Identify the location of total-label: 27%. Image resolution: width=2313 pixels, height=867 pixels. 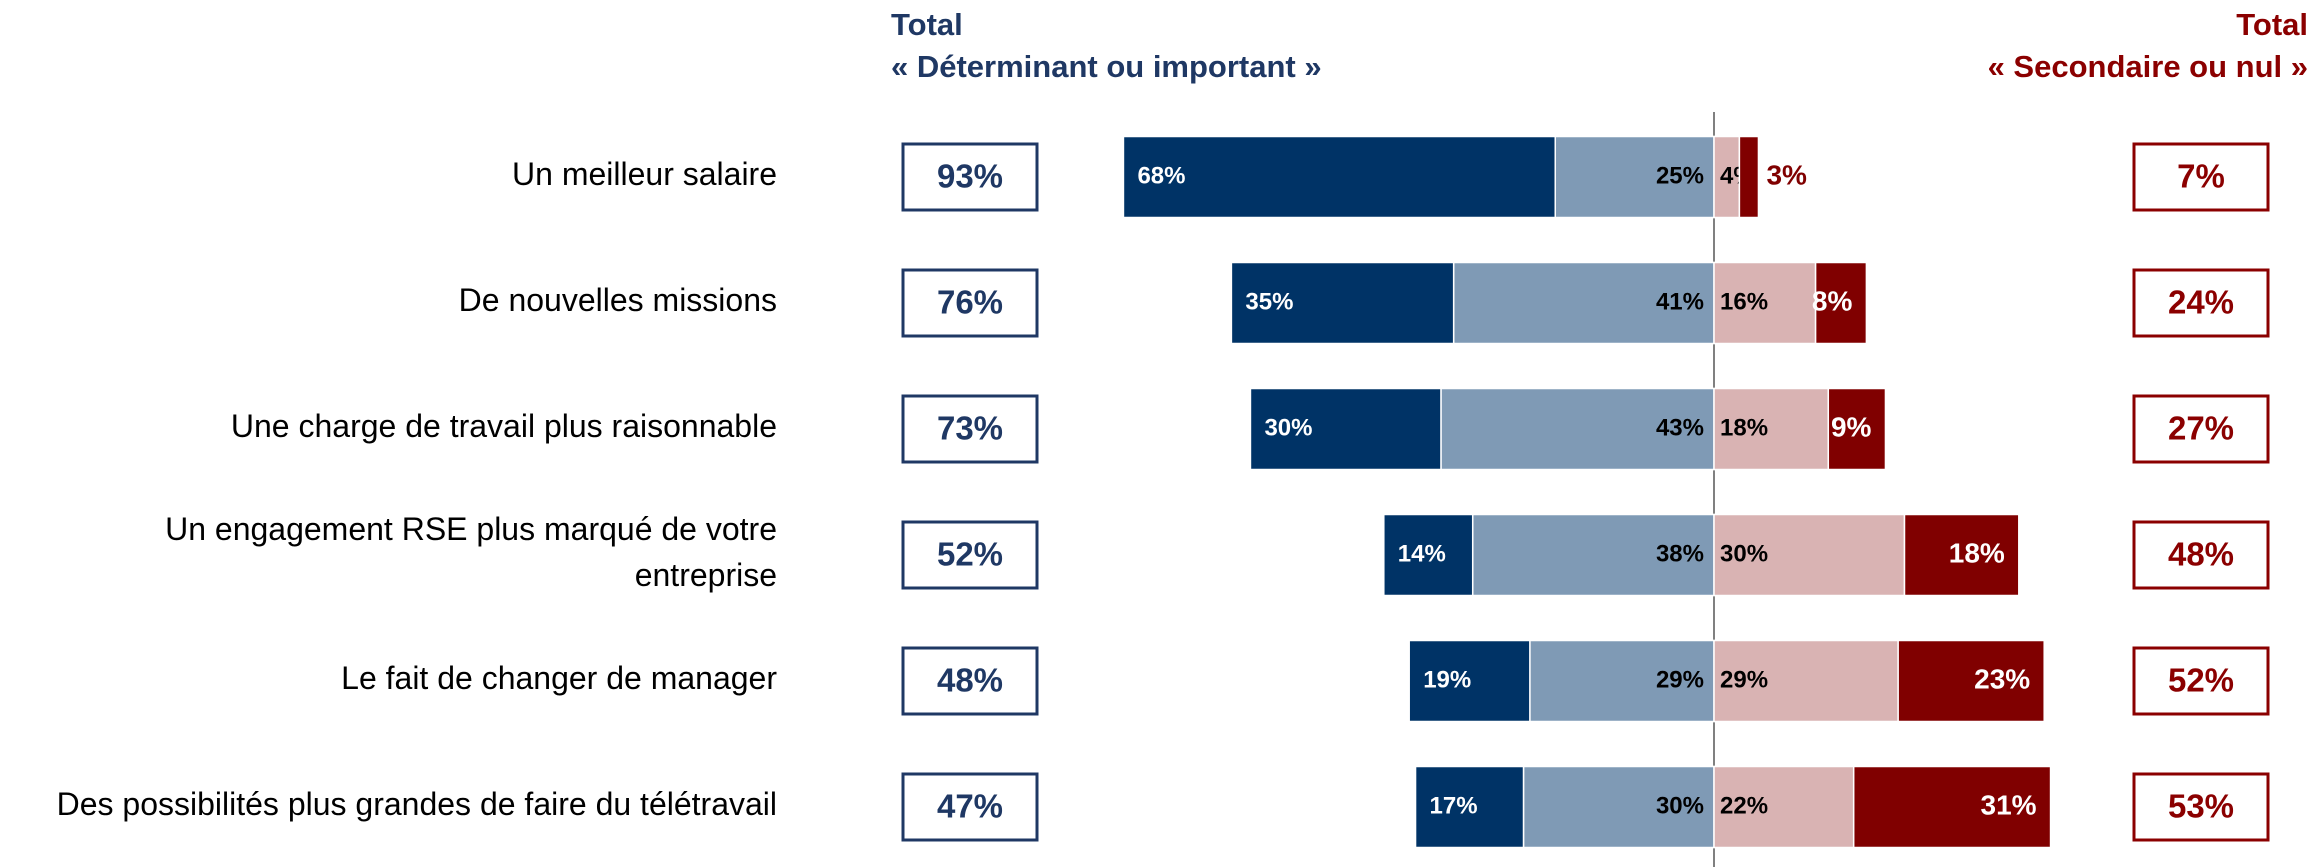
(2201, 428).